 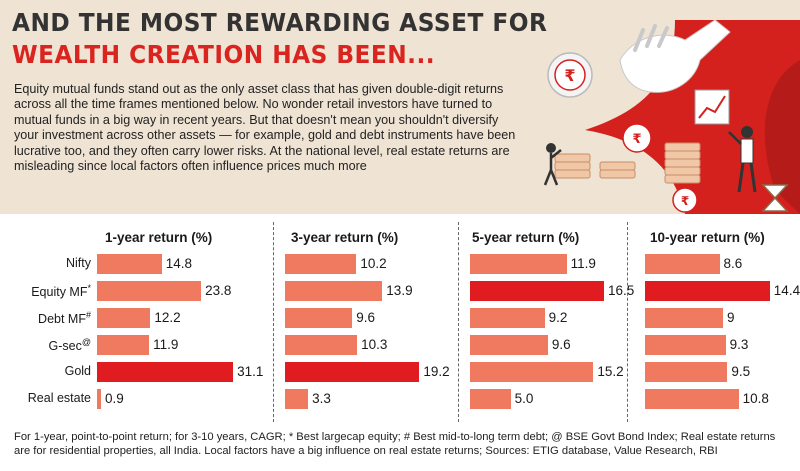 I want to click on bar-value-label: 13.9, so click(x=399, y=290).